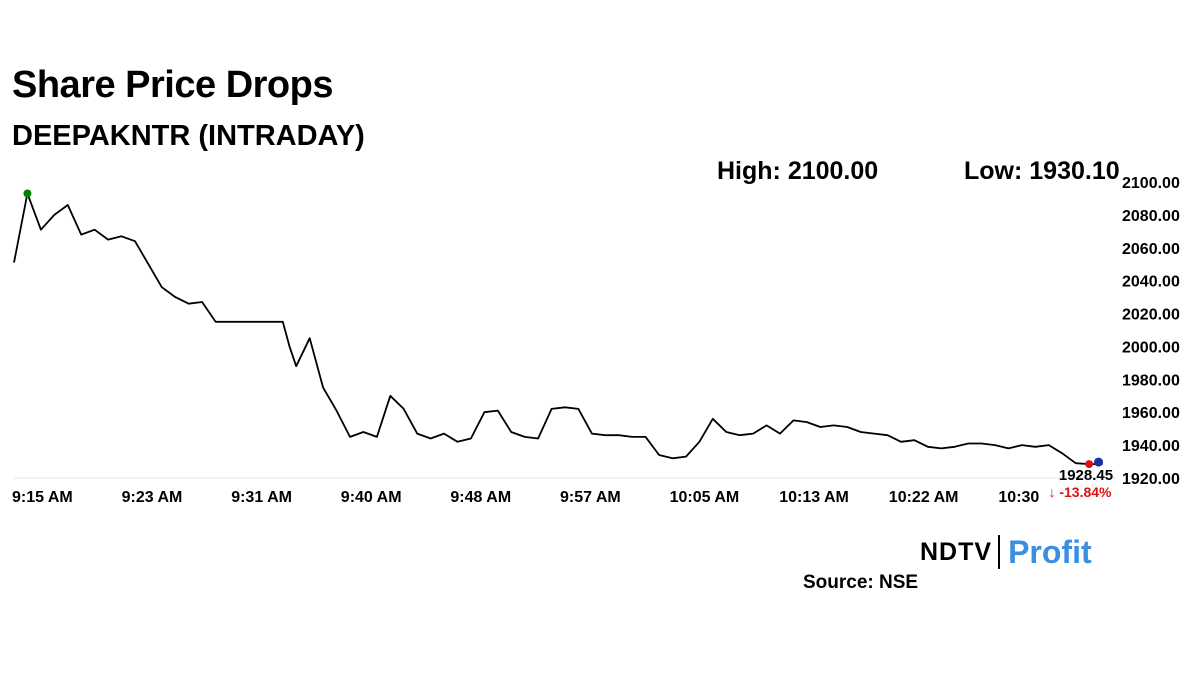 This screenshot has height=675, width=1200. What do you see at coordinates (1089, 464) in the screenshot?
I see `last-price-marker` at bounding box center [1089, 464].